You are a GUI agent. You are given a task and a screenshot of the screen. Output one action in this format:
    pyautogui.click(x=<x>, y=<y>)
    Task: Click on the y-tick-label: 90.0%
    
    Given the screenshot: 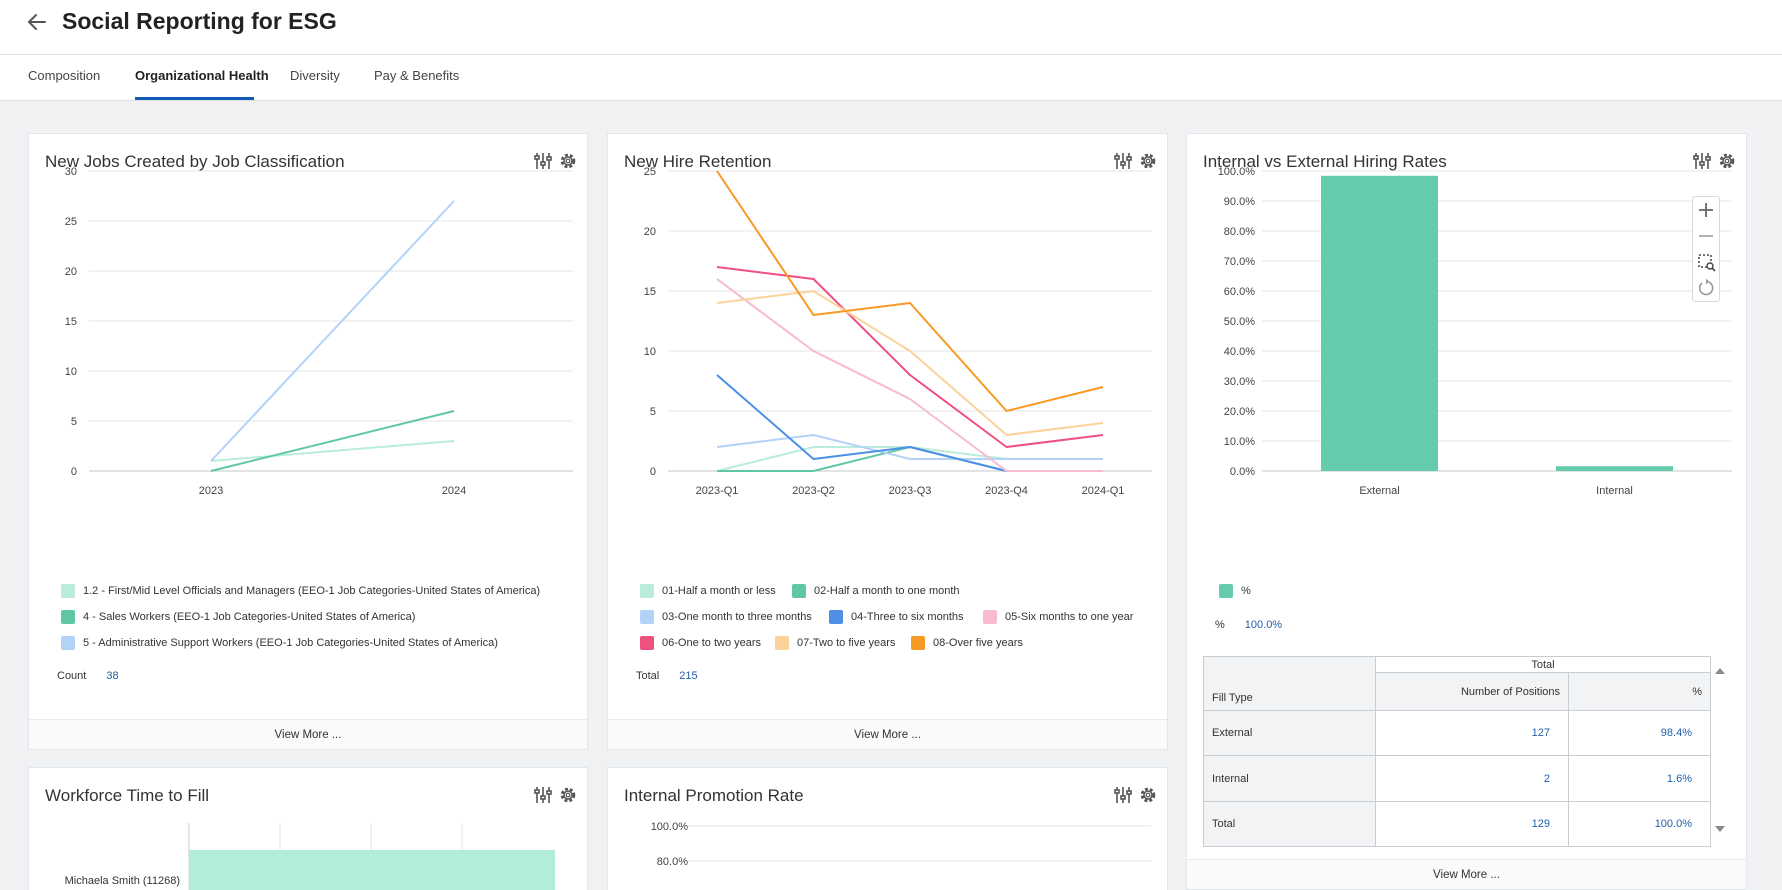 What is the action you would take?
    pyautogui.click(x=1239, y=202)
    